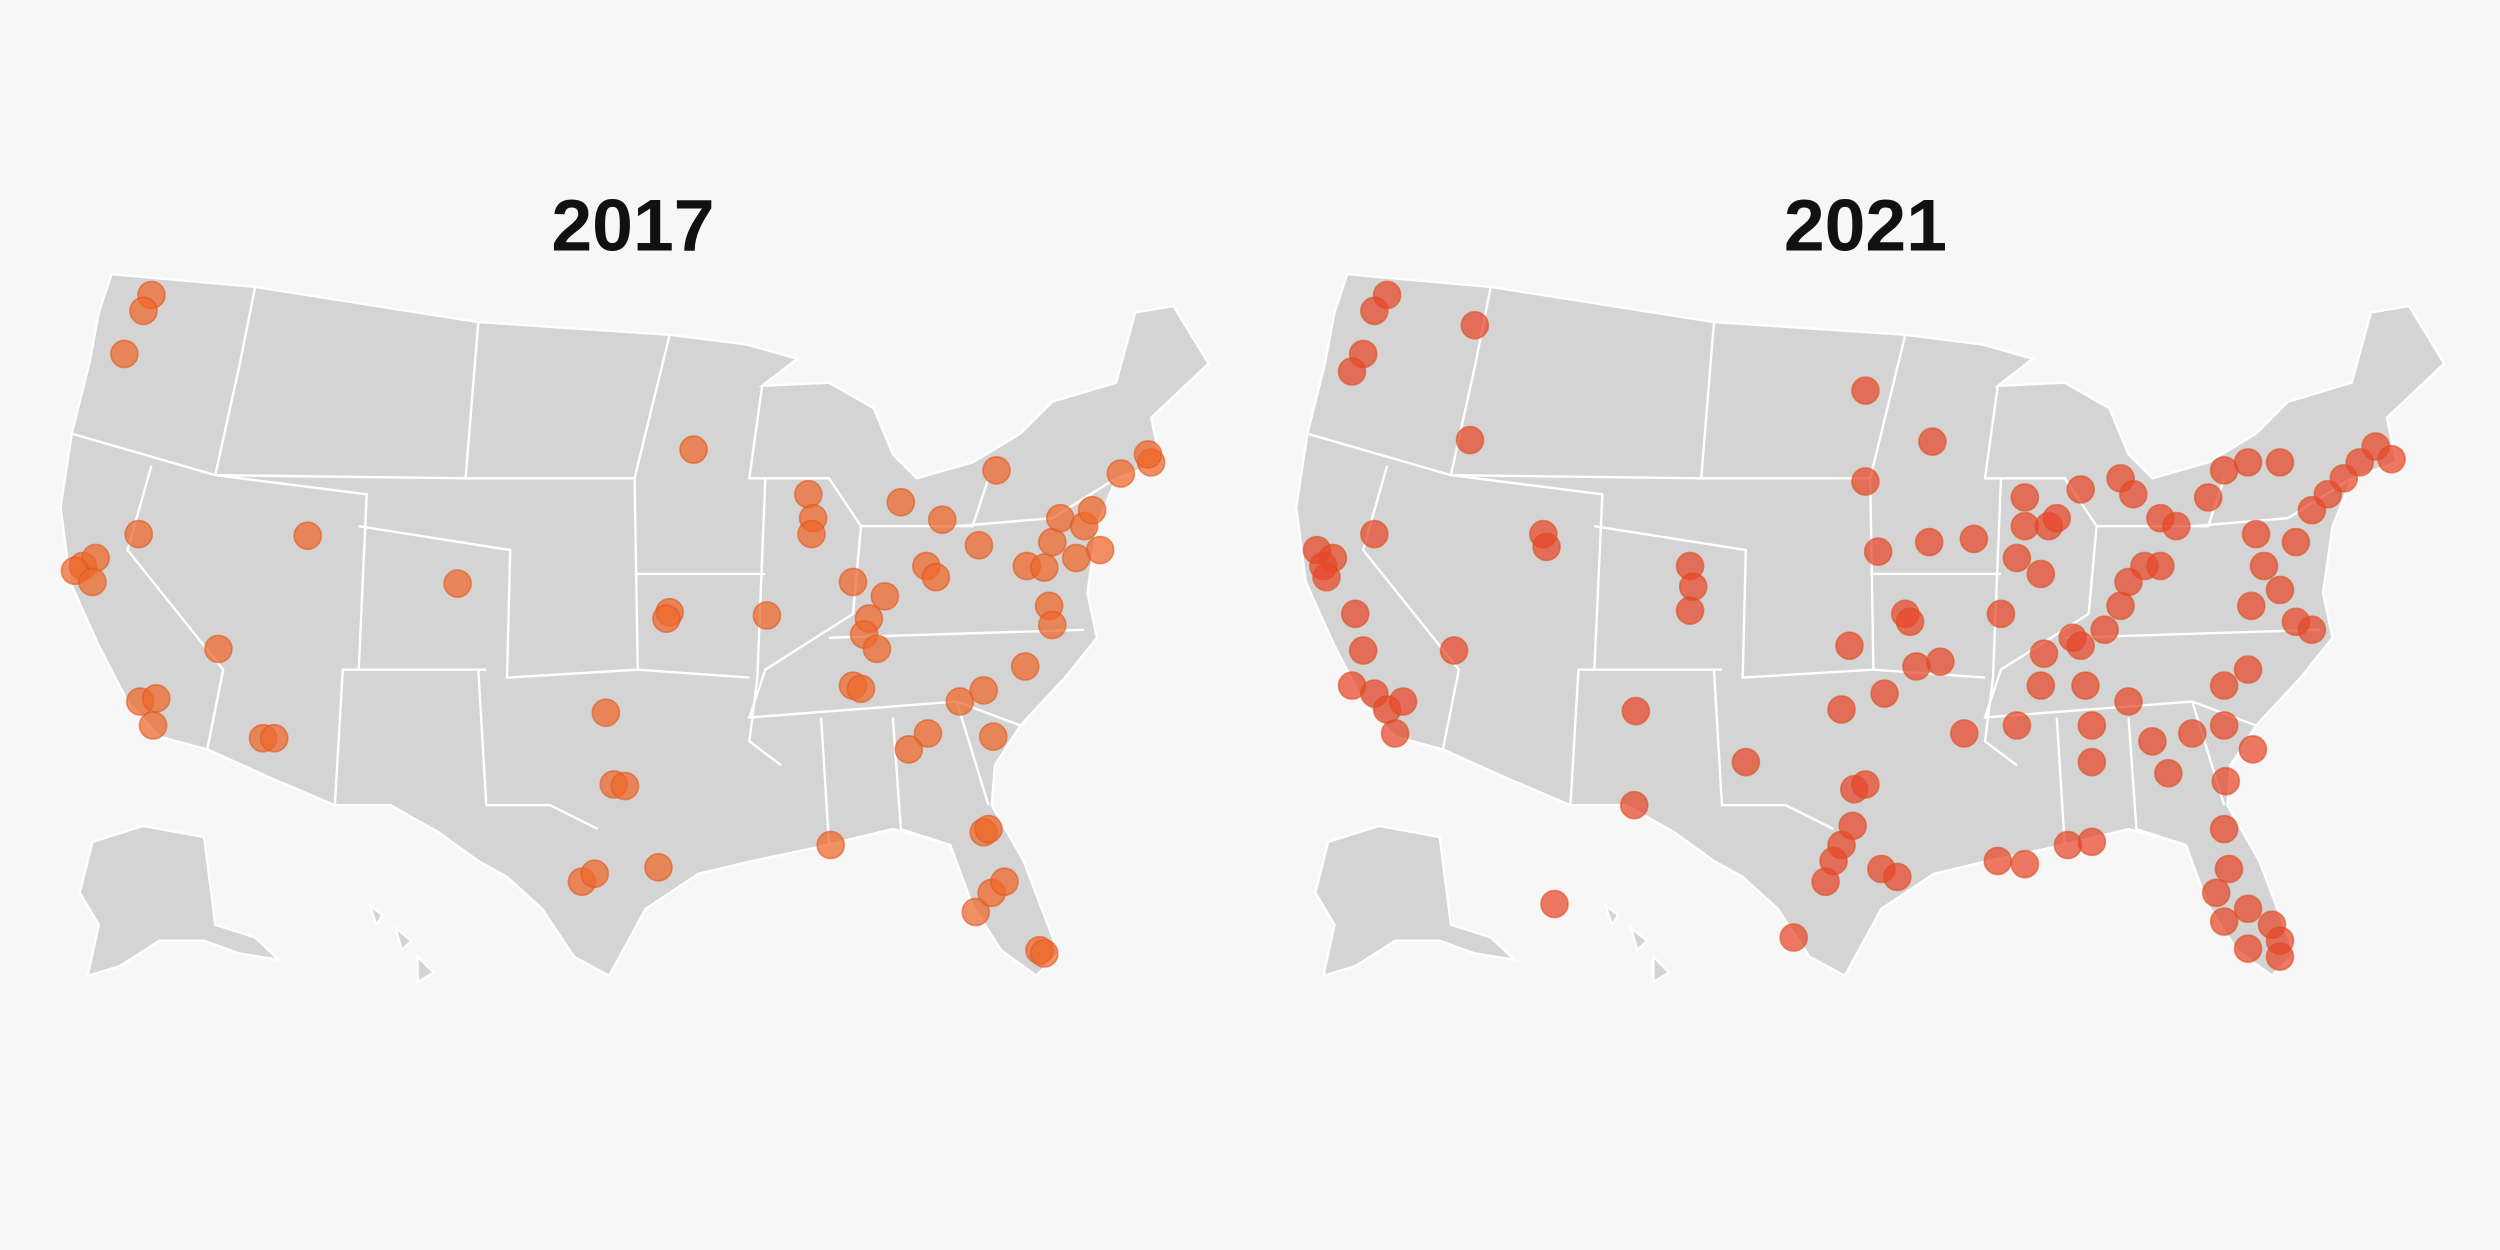  Describe the element at coordinates (1865, 226) in the screenshot. I see `map-title: 2021` at that location.